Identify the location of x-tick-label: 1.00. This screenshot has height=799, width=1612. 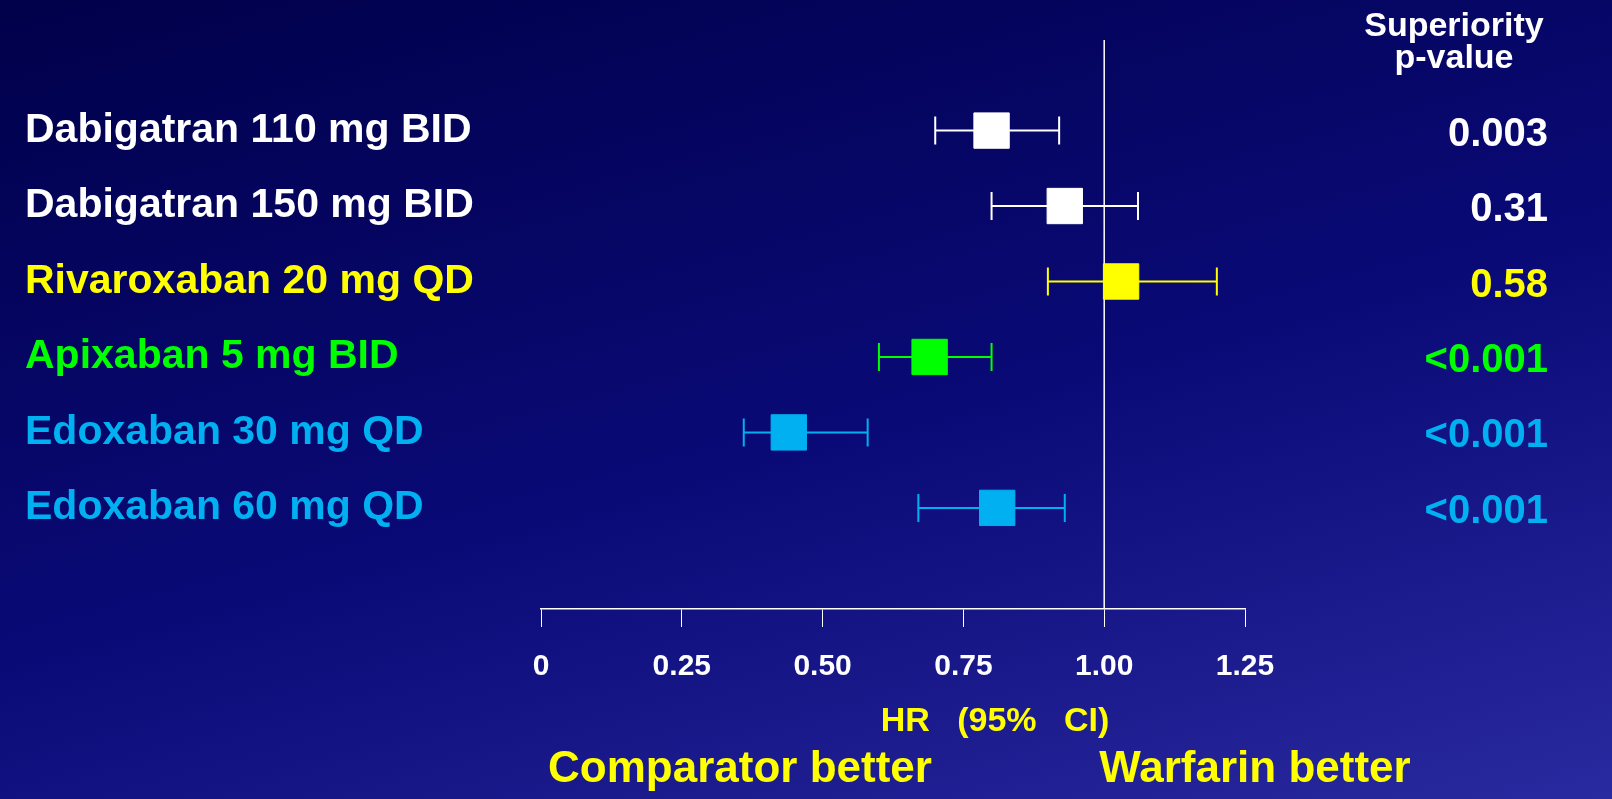
(1104, 665).